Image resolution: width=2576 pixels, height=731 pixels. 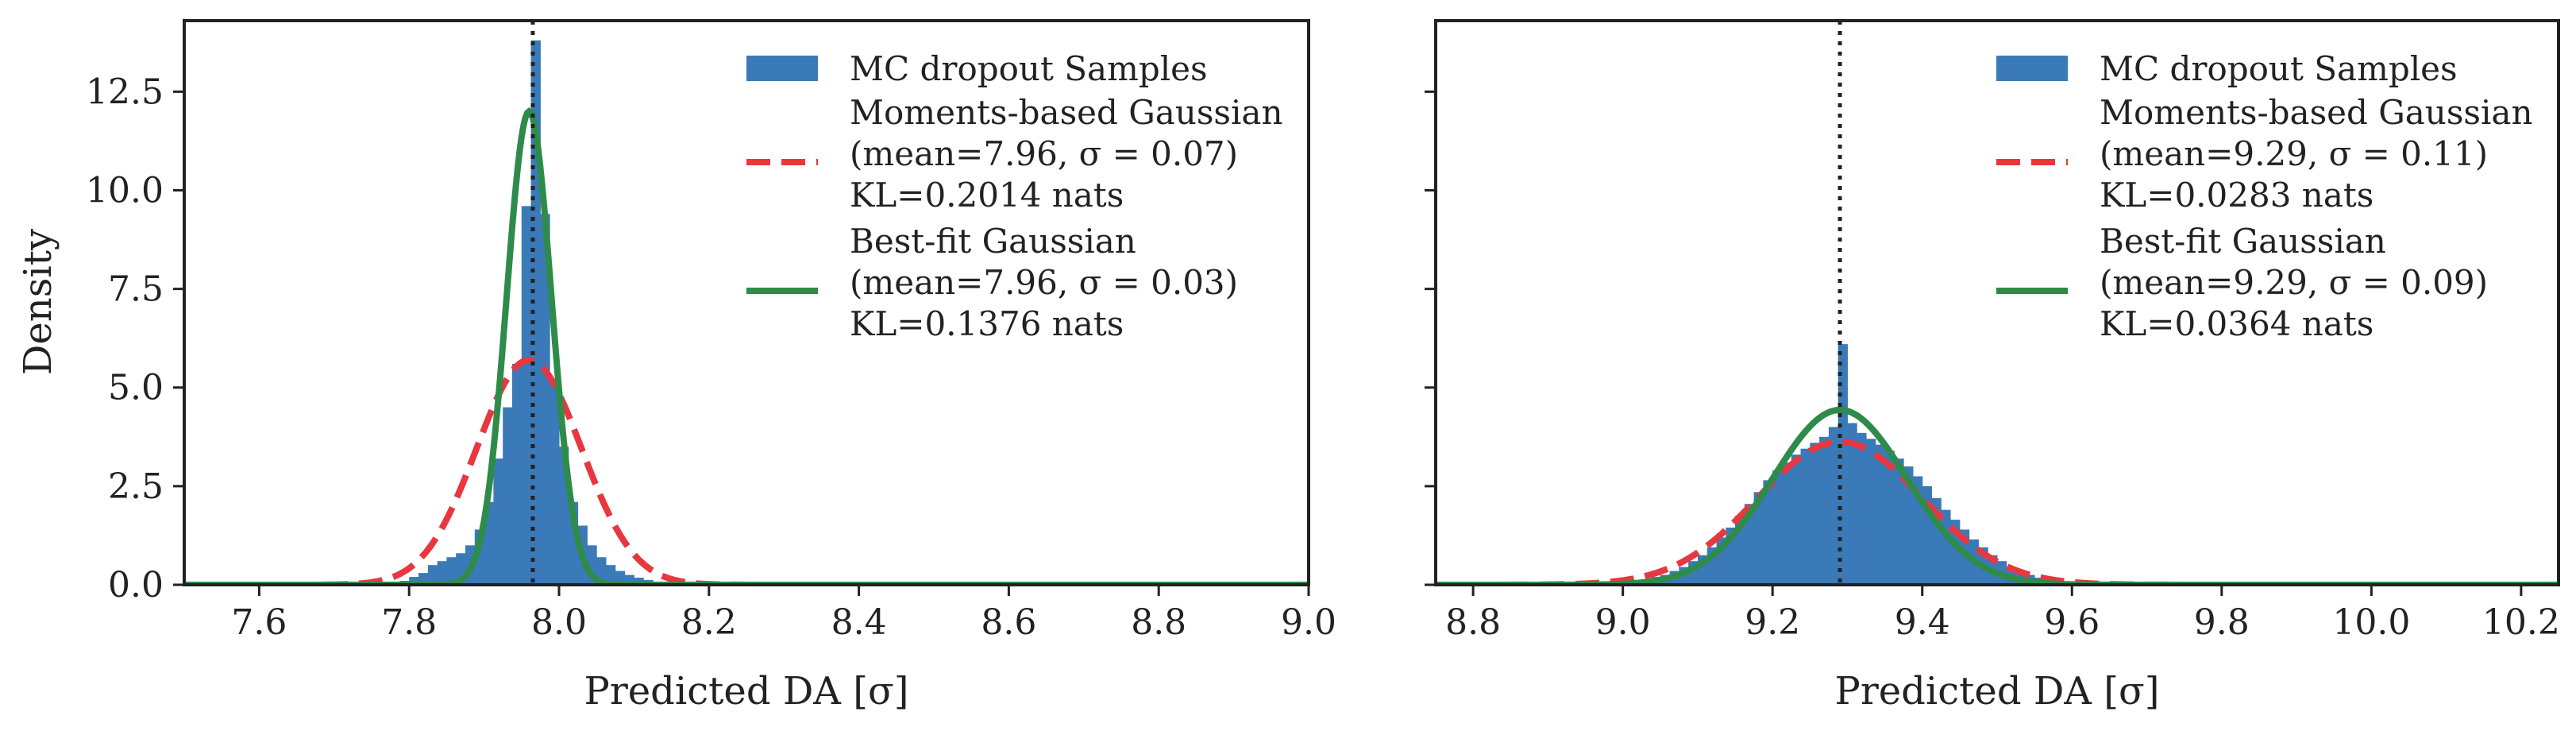 I want to click on legend-entry-line: (mean=7.96, σ = 0.07), so click(x=1044, y=154).